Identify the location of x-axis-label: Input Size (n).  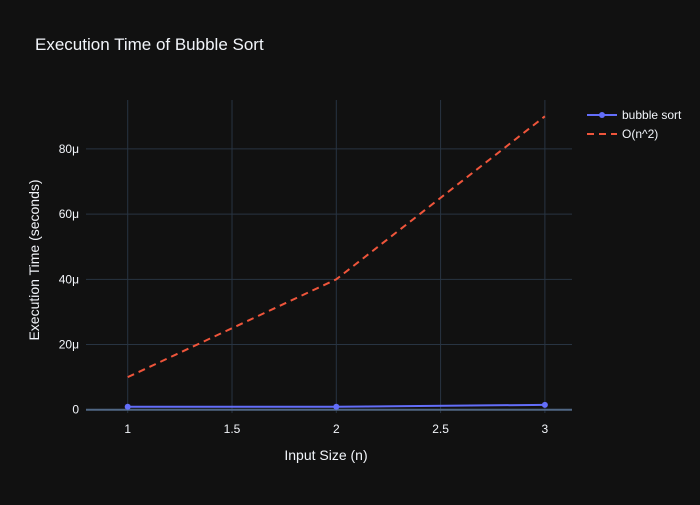
(325, 455).